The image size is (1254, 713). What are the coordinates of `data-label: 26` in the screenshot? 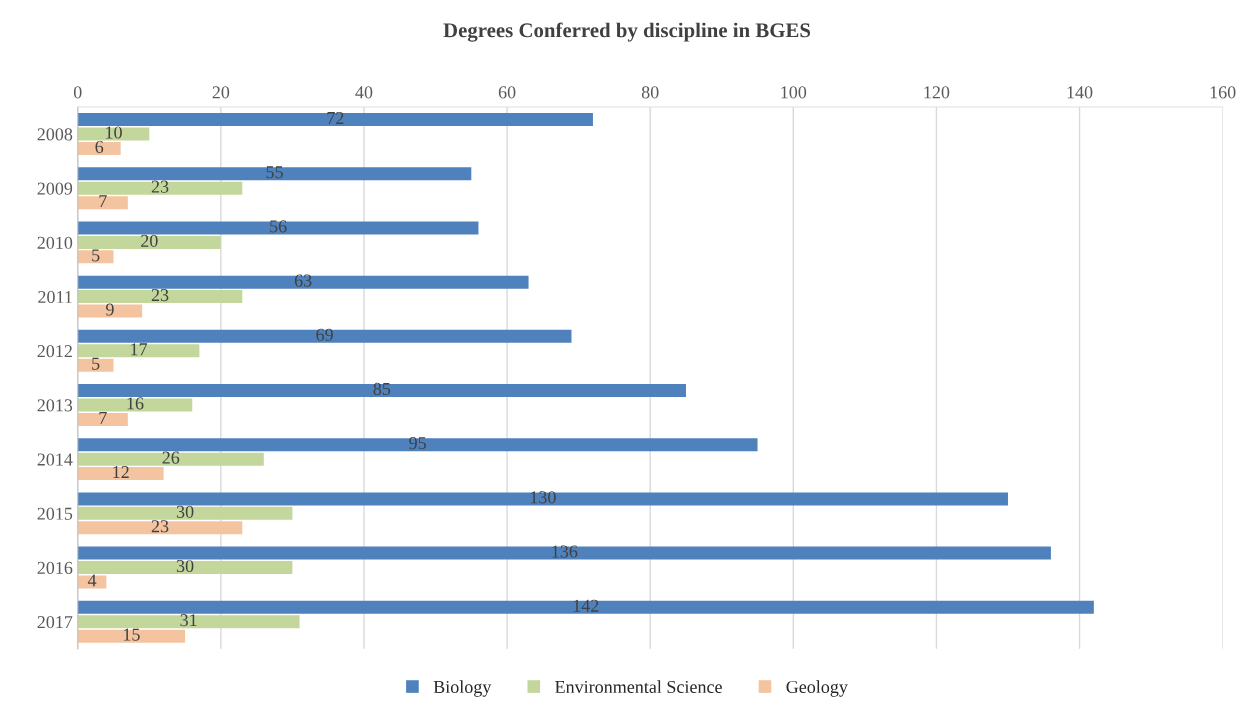 It's located at (171, 457).